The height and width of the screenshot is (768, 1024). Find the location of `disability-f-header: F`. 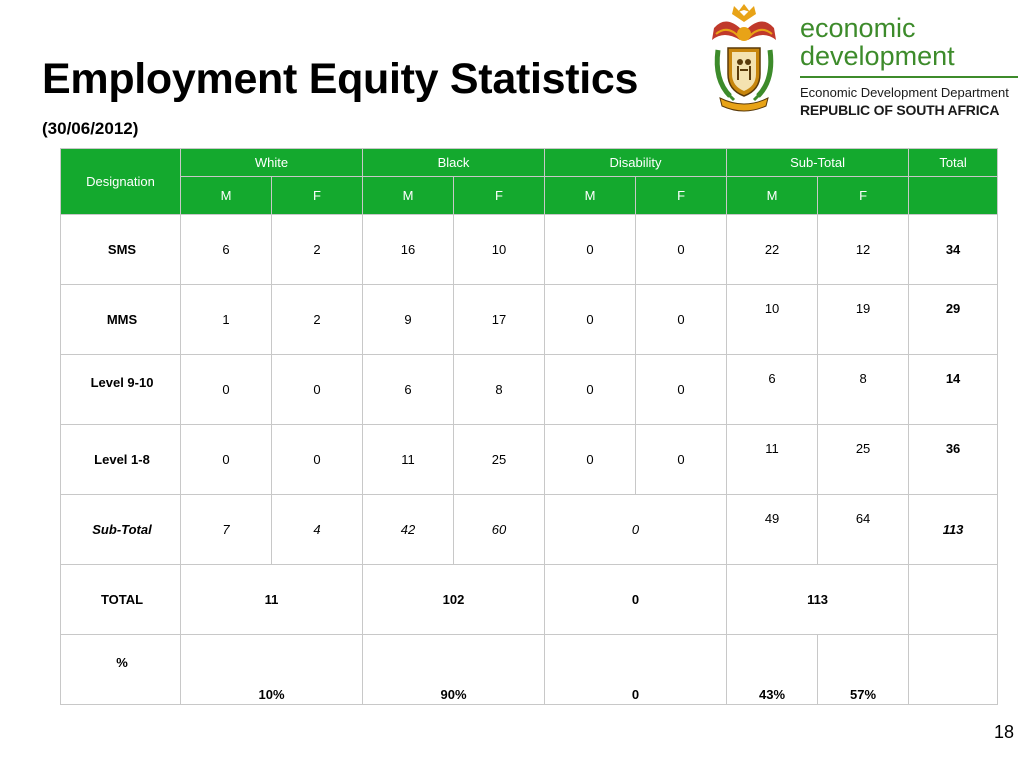

disability-f-header: F is located at coordinates (681, 195).